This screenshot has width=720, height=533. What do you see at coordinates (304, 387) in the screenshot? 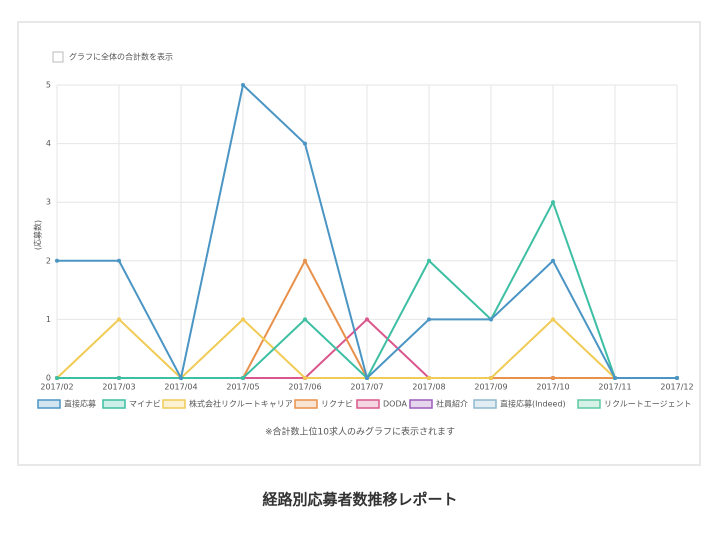
I see `x-tick-label: 2017/06` at bounding box center [304, 387].